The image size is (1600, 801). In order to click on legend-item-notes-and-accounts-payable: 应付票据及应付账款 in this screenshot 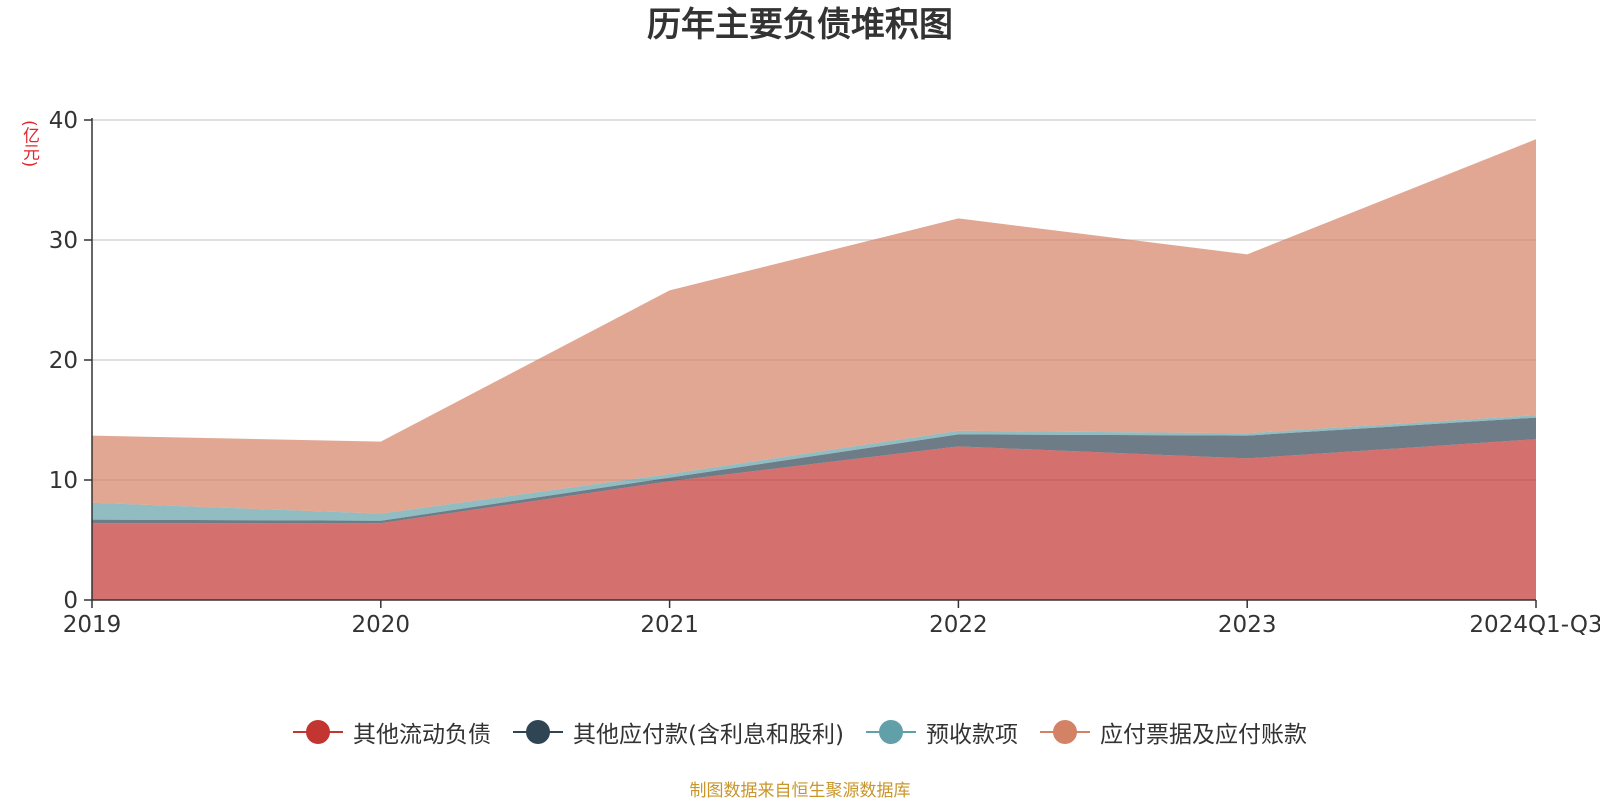, I will do `click(1173, 732)`.